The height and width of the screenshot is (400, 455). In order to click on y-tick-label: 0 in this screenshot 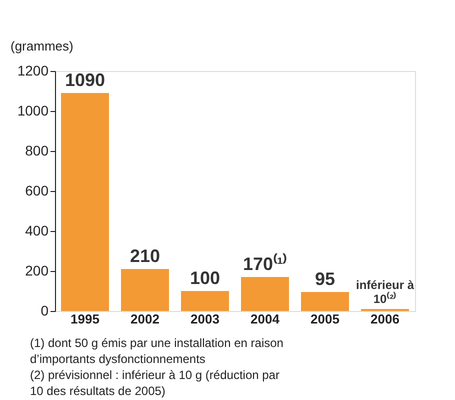, I will do `click(44, 310)`.